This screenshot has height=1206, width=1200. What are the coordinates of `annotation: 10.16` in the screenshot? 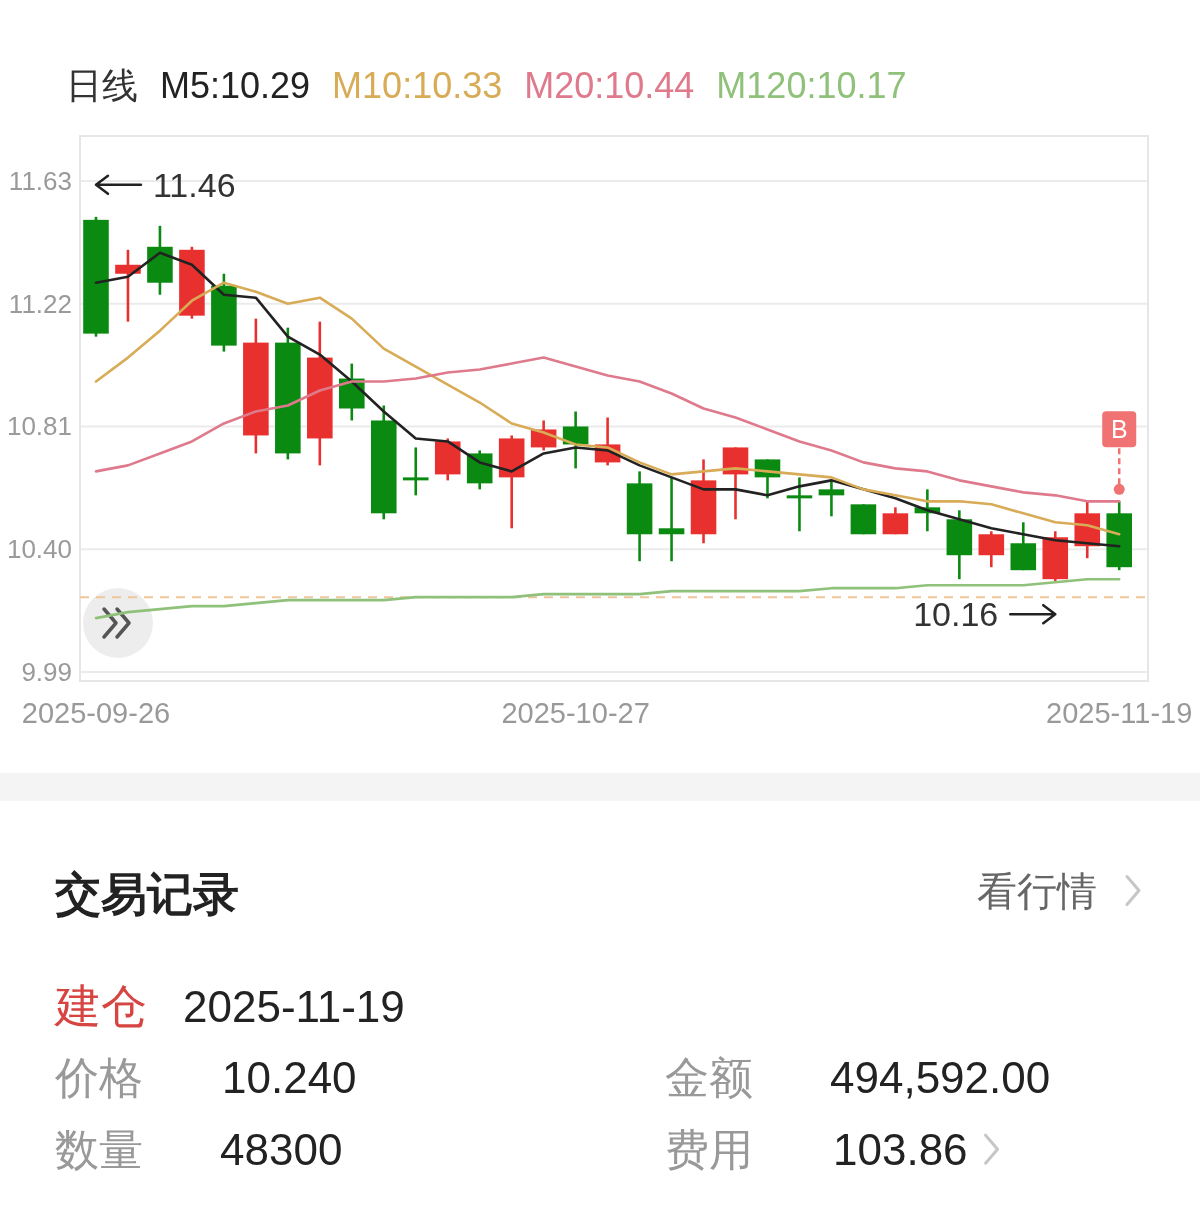 It's located at (956, 614).